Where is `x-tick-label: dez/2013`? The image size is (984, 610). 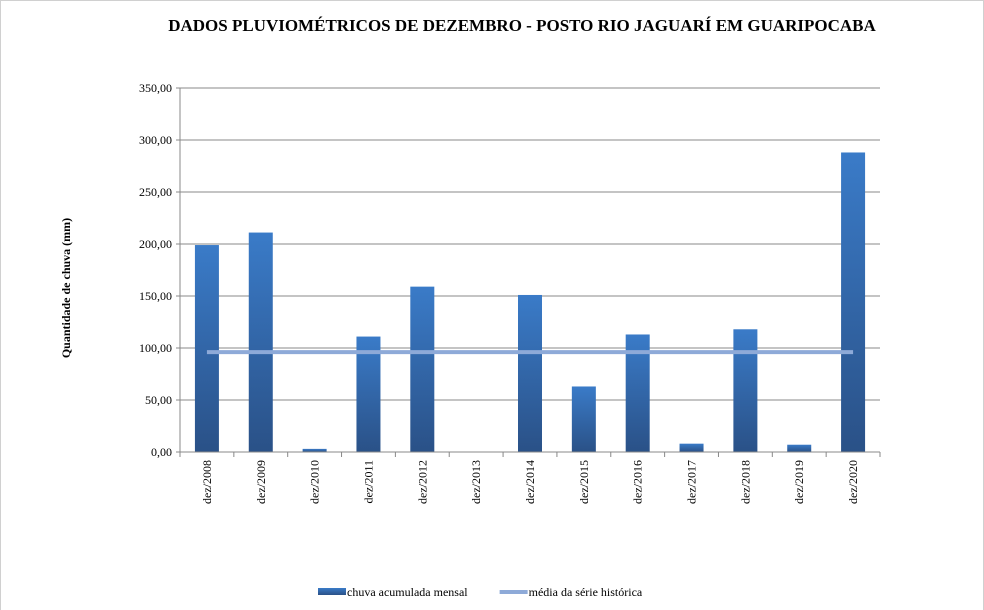 x-tick-label: dez/2013 is located at coordinates (476, 482).